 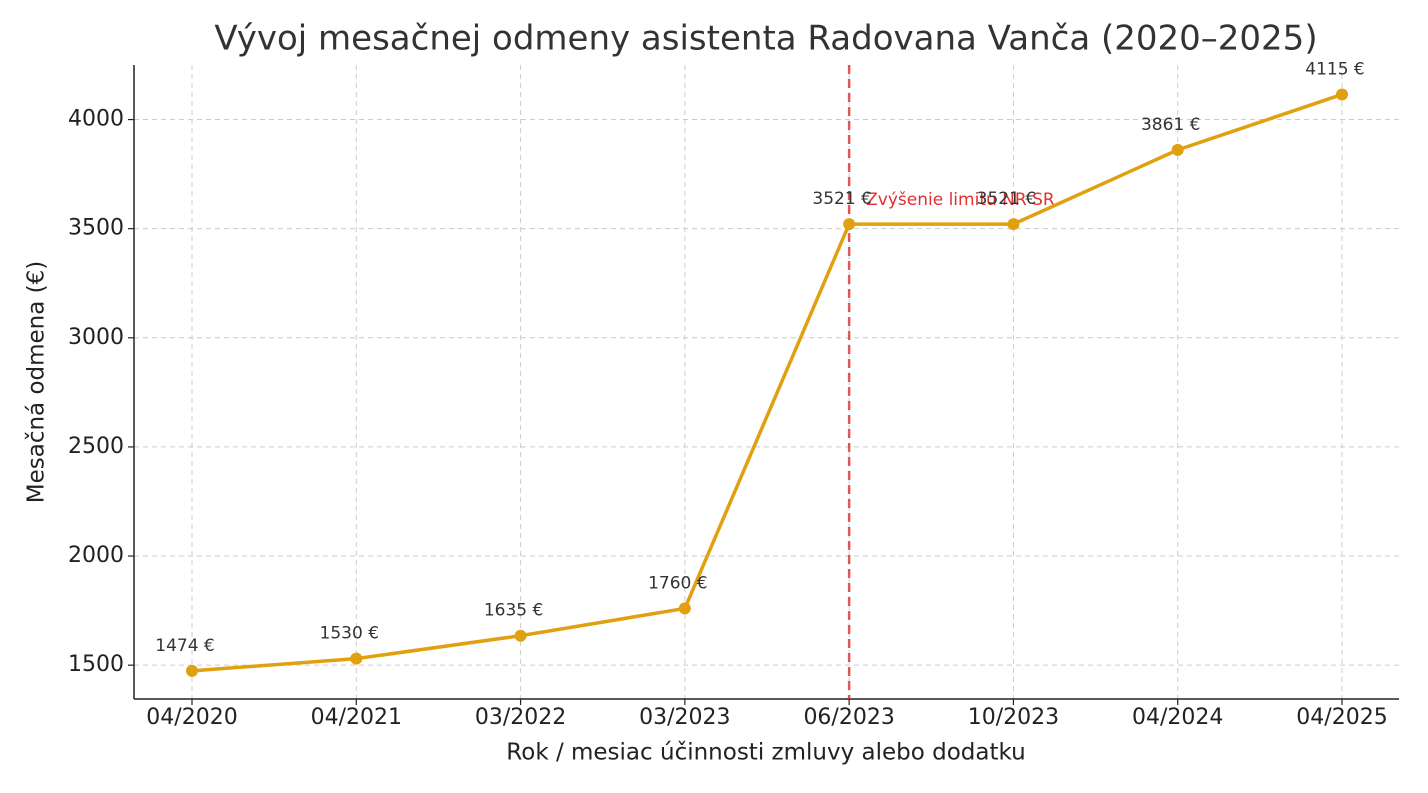 I want to click on x-tick-label: 10/2023, so click(x=1013, y=717).